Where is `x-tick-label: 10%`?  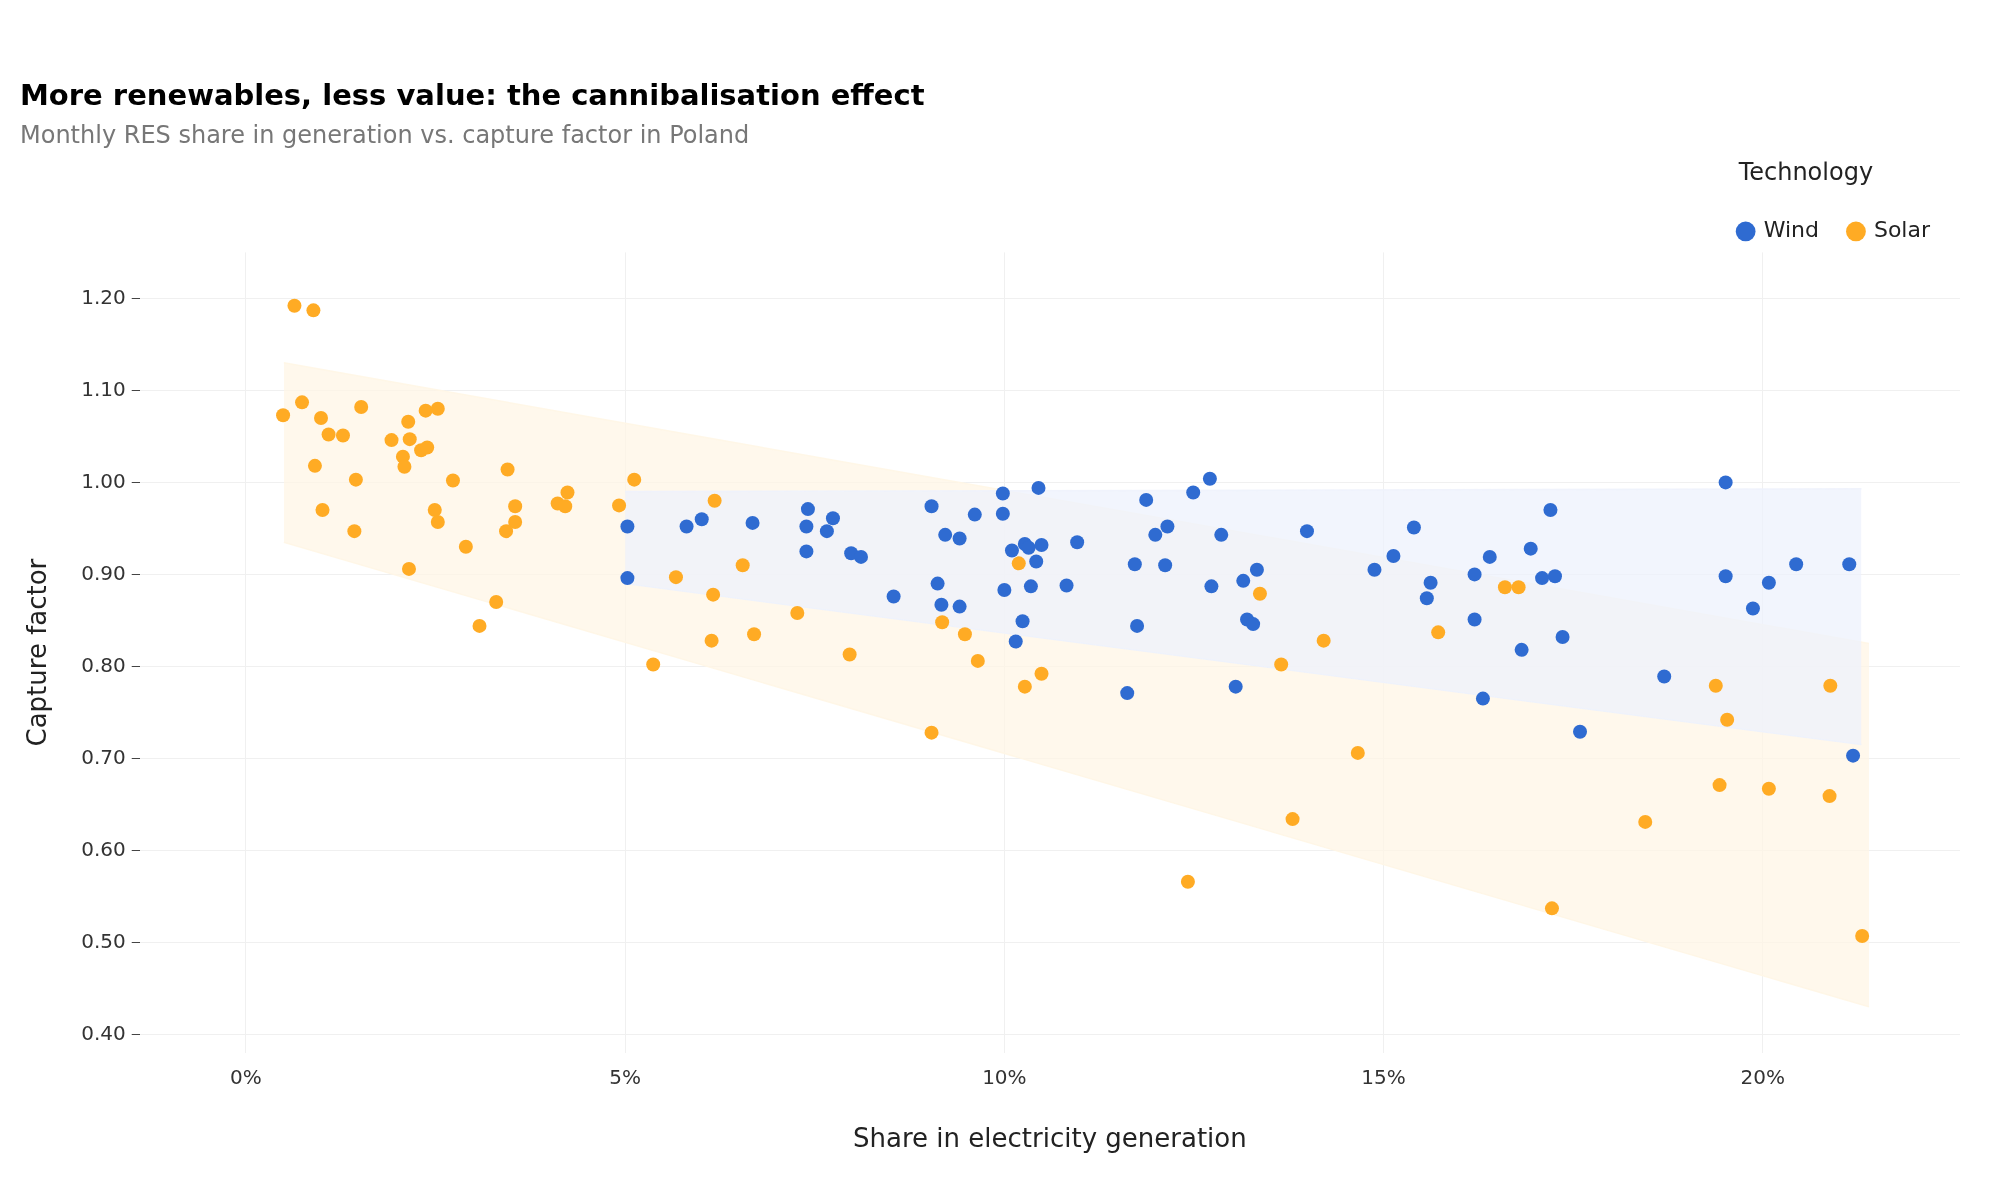
x-tick-label: 10% is located at coordinates (1004, 1077).